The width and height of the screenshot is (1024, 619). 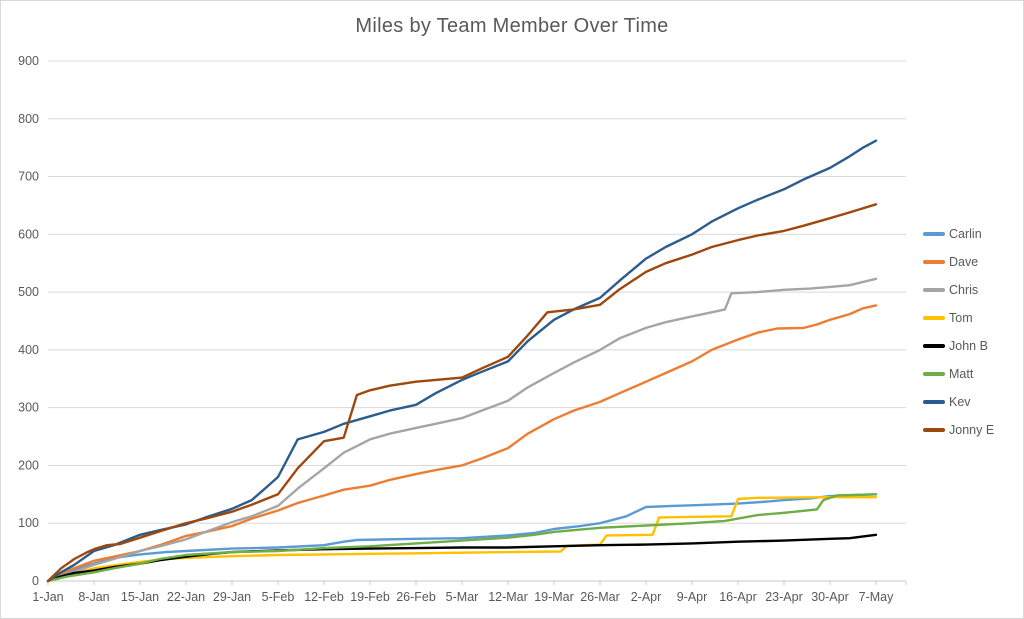 What do you see at coordinates (28, 465) in the screenshot?
I see `y-axis-label: 200` at bounding box center [28, 465].